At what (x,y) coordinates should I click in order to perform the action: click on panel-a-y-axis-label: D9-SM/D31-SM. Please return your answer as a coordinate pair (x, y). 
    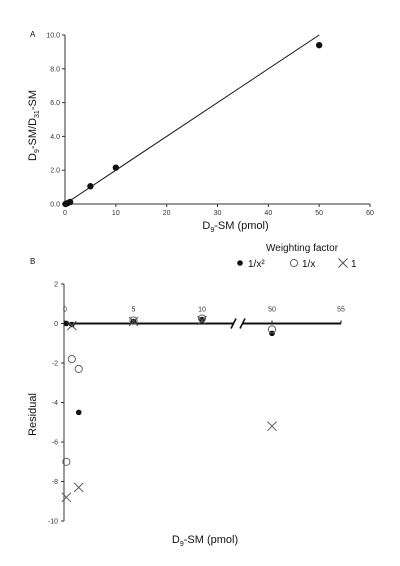
    Looking at the image, I should click on (34, 125).